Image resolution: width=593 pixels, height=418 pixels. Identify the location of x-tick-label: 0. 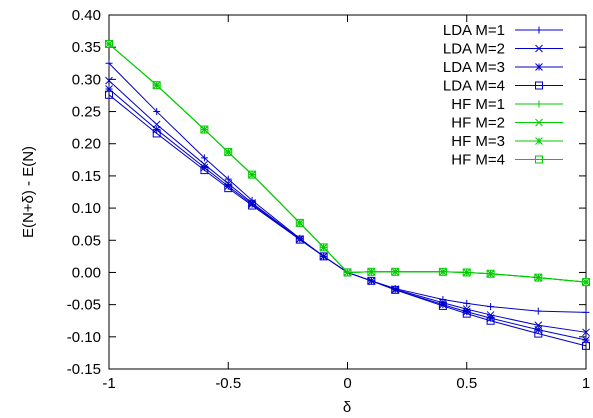
(347, 383).